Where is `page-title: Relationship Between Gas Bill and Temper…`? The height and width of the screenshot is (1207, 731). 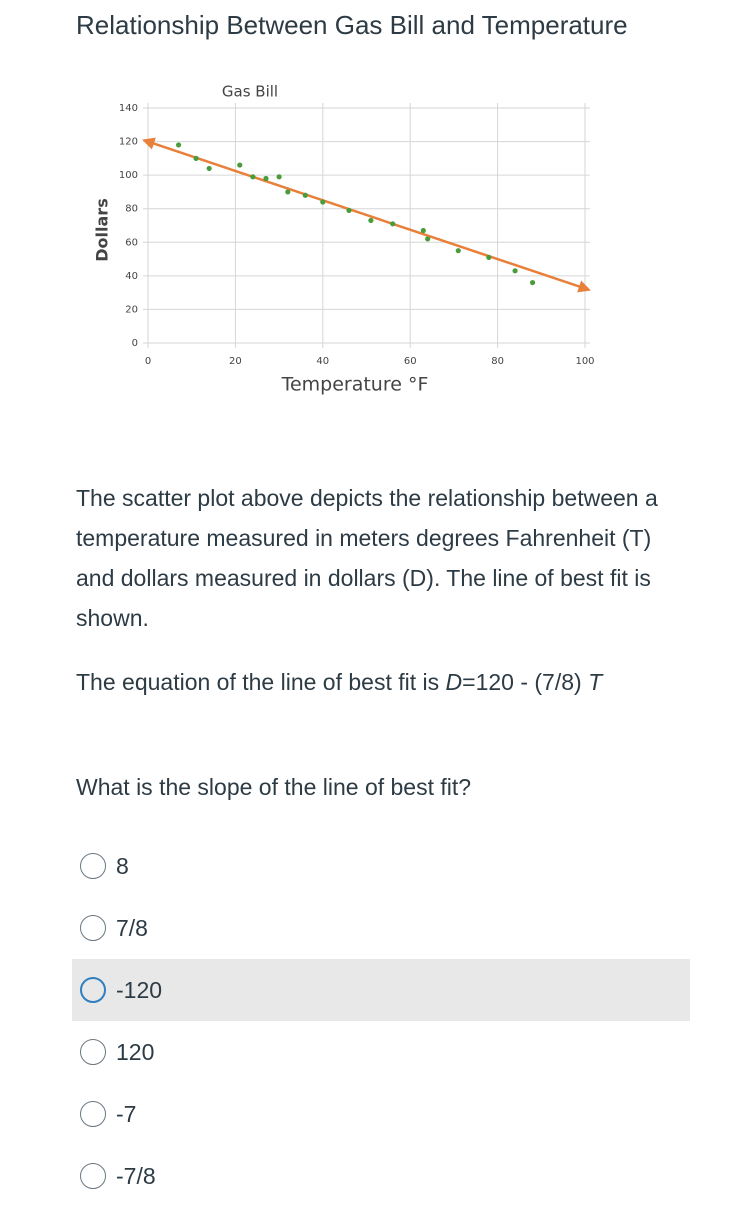 page-title: Relationship Between Gas Bill and Temper… is located at coordinates (352, 25).